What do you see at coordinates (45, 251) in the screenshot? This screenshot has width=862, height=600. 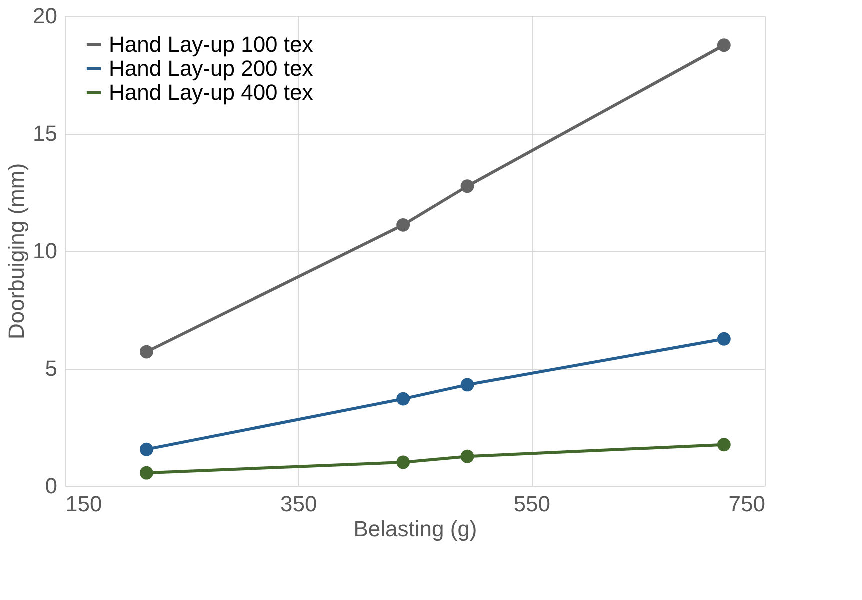 I see `y-tick-label: 10` at bounding box center [45, 251].